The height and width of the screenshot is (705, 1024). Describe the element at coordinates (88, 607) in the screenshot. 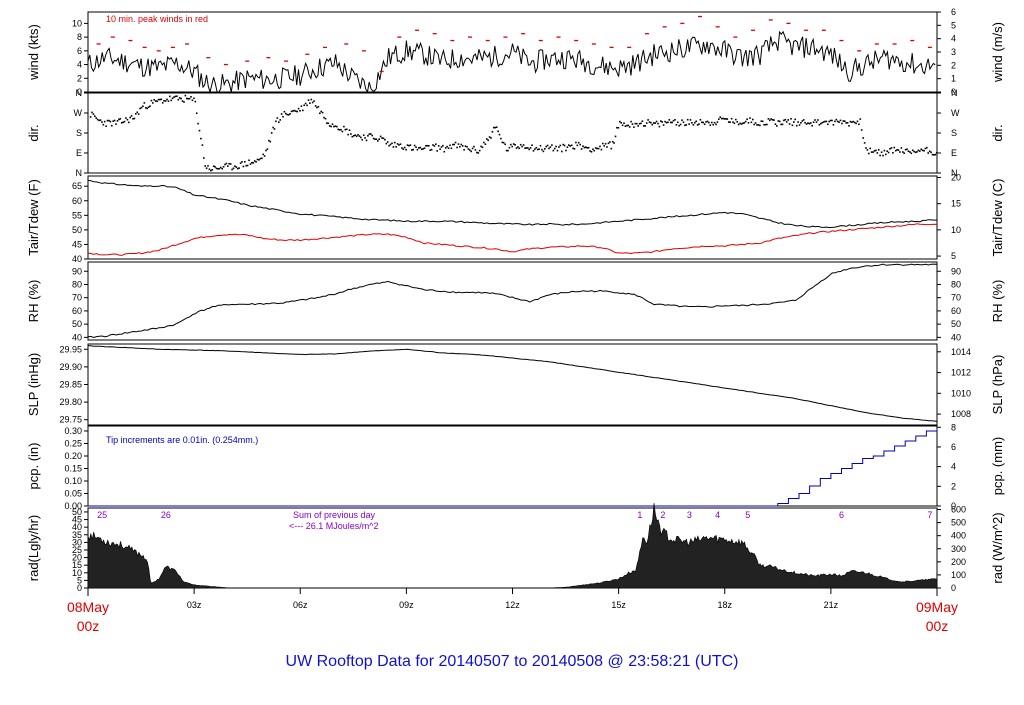

I see `x-start-date-label: 08May` at that location.